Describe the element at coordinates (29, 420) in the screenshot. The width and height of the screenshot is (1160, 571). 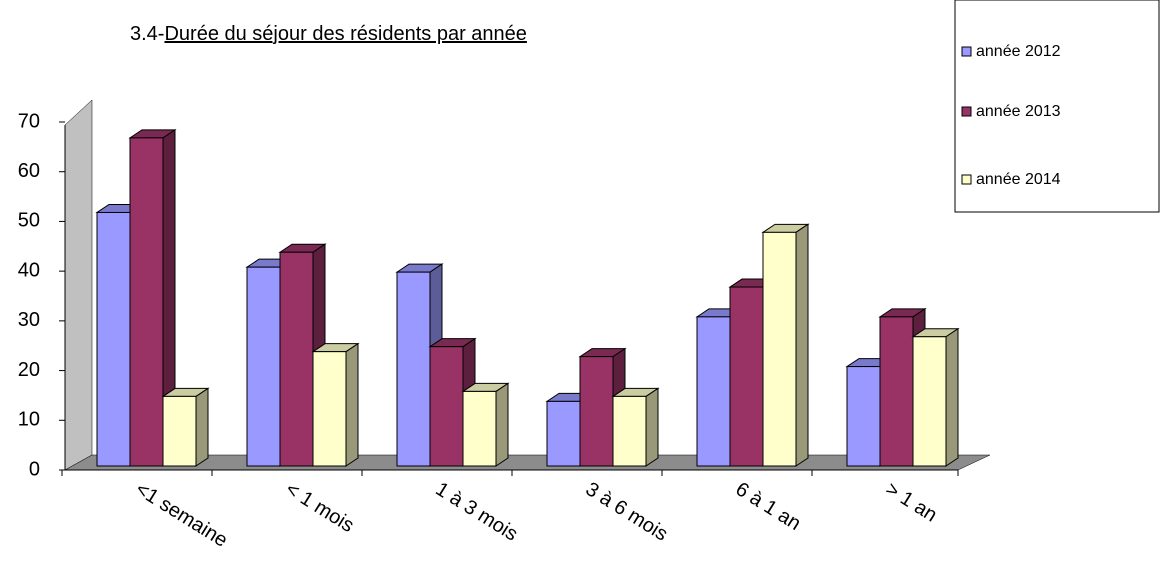
I see `y-tick-label: 10` at that location.